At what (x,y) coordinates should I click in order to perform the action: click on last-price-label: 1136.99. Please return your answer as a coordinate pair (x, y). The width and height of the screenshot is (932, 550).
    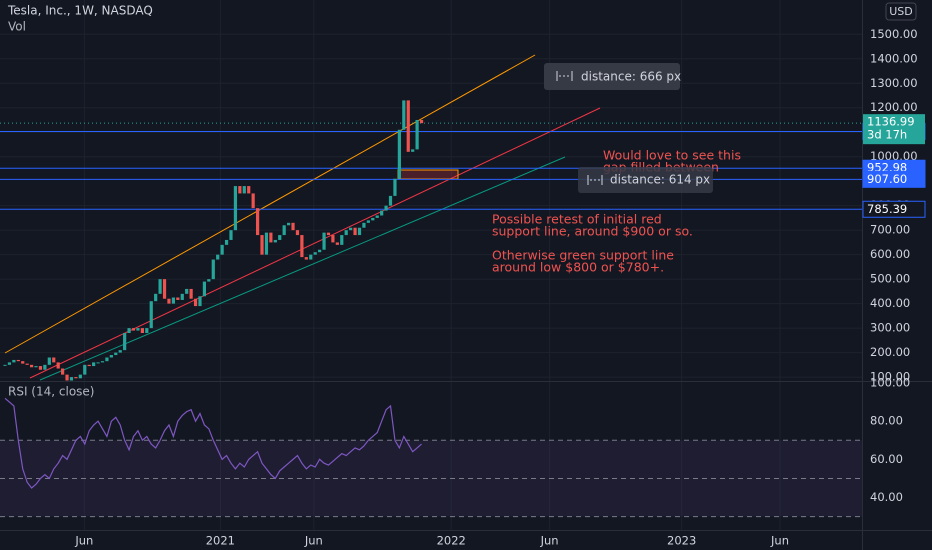
    Looking at the image, I should click on (891, 122).